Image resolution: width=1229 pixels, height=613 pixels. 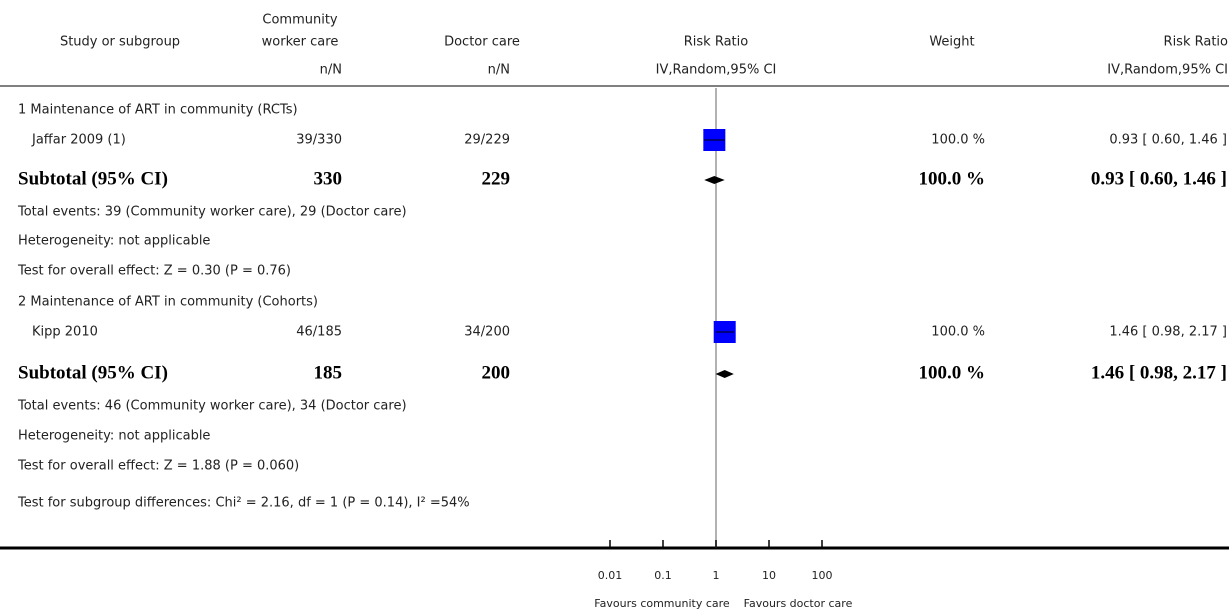 What do you see at coordinates (822, 575) in the screenshot?
I see `x-tick-label: 100` at bounding box center [822, 575].